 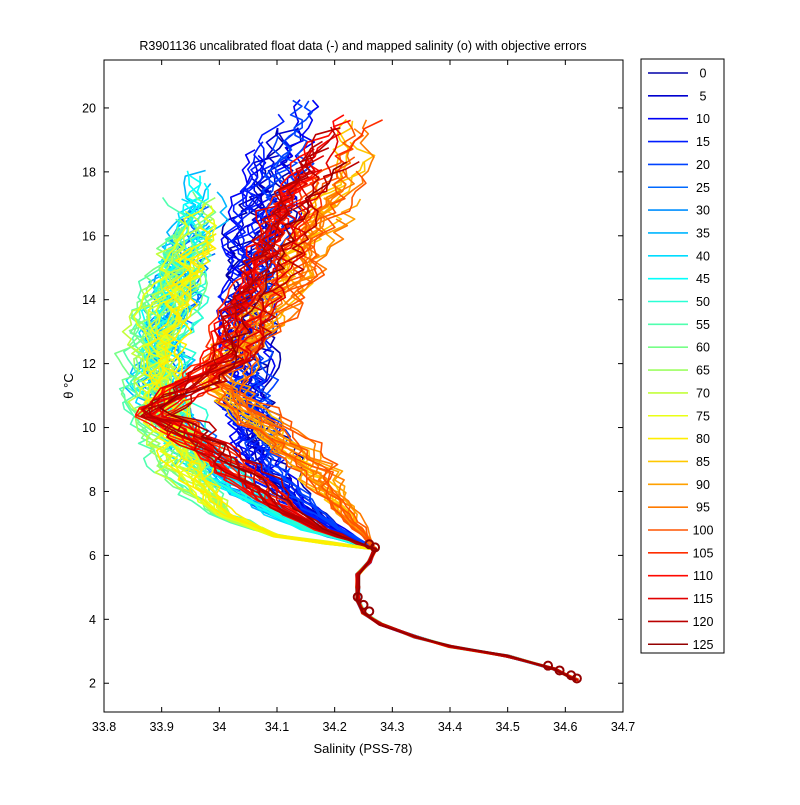 I want to click on legend-box, so click(x=682, y=356).